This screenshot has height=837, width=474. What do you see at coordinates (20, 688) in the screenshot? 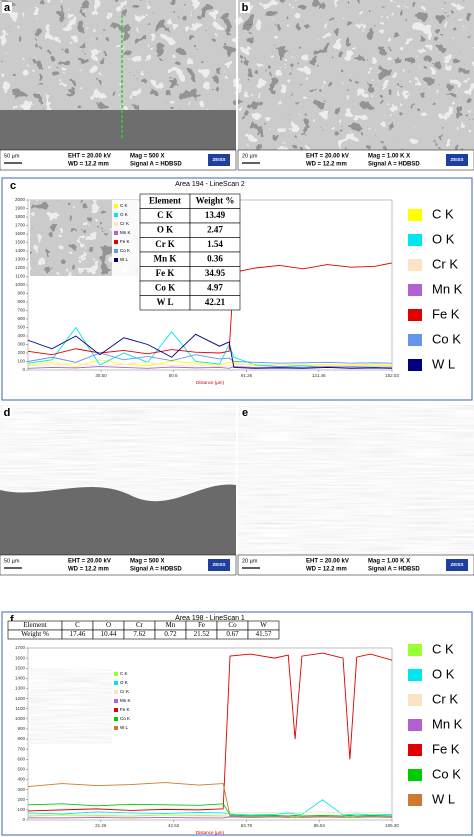
I see `y-tick-label: 1300` at bounding box center [20, 688].